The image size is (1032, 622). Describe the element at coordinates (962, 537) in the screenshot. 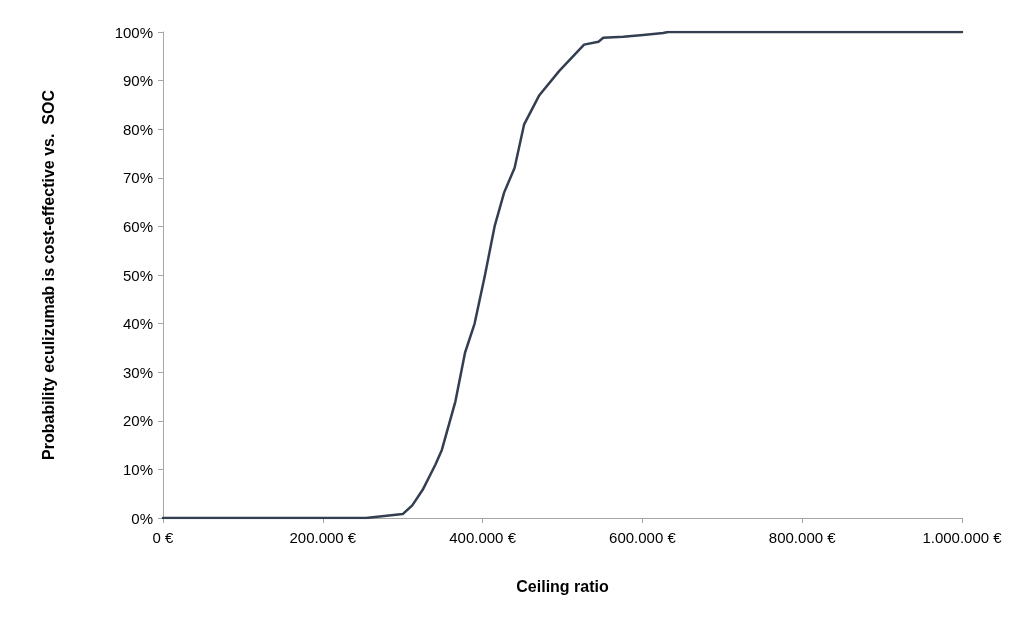

I see `x-tick-label: 1.000.000 €` at that location.